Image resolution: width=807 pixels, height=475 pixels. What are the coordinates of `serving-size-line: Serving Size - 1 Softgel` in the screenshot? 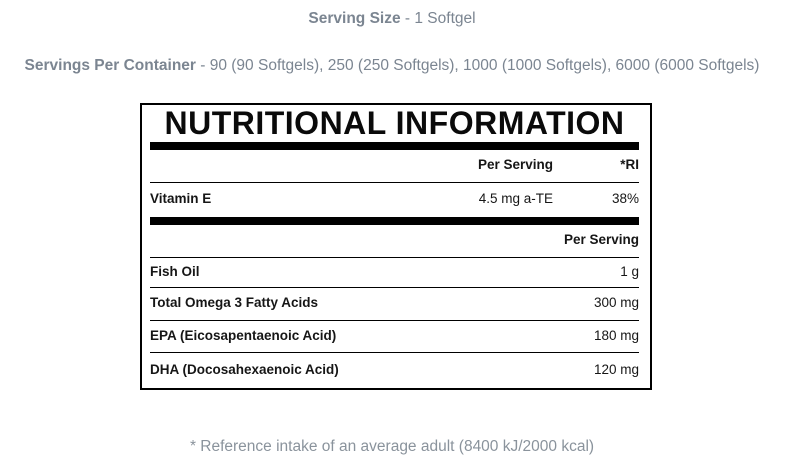 It's located at (392, 18).